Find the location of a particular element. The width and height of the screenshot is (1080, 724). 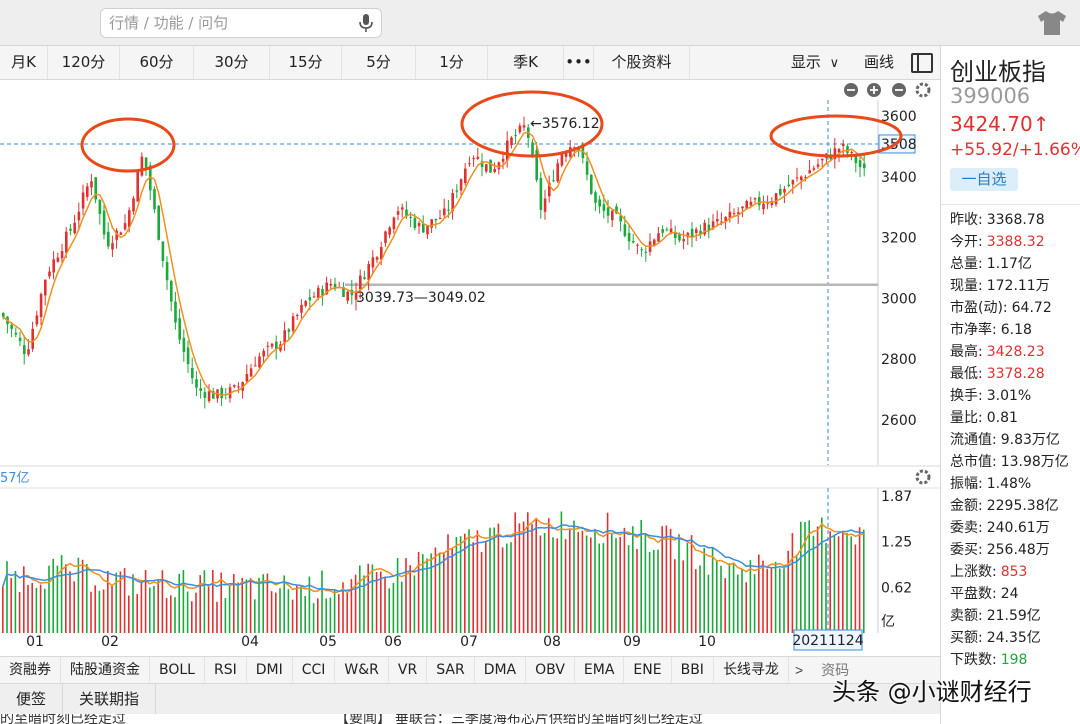

period-button: 1分 is located at coordinates (452, 62).